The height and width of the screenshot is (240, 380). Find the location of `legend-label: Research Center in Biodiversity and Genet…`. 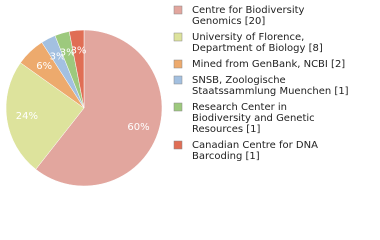

legend-label: Research Center in Biodiversity and Genet… is located at coordinates (253, 118).